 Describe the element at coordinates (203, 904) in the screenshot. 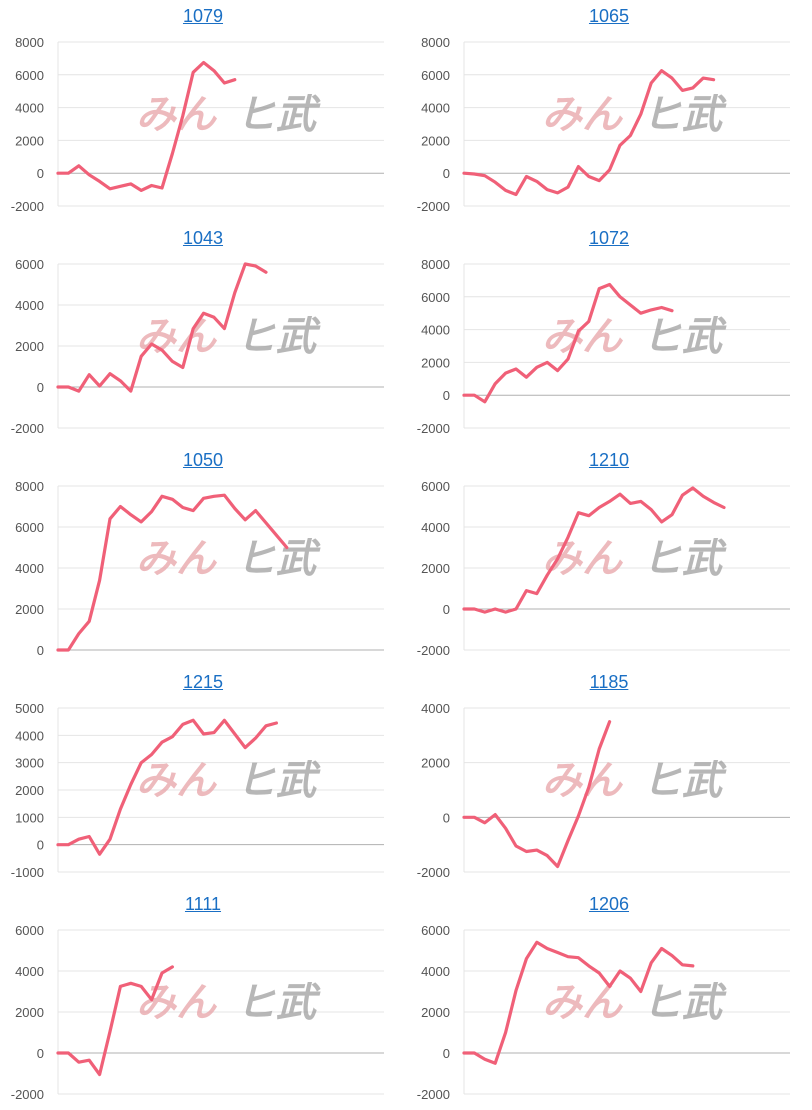

I see `chart-title-link: 1111` at that location.